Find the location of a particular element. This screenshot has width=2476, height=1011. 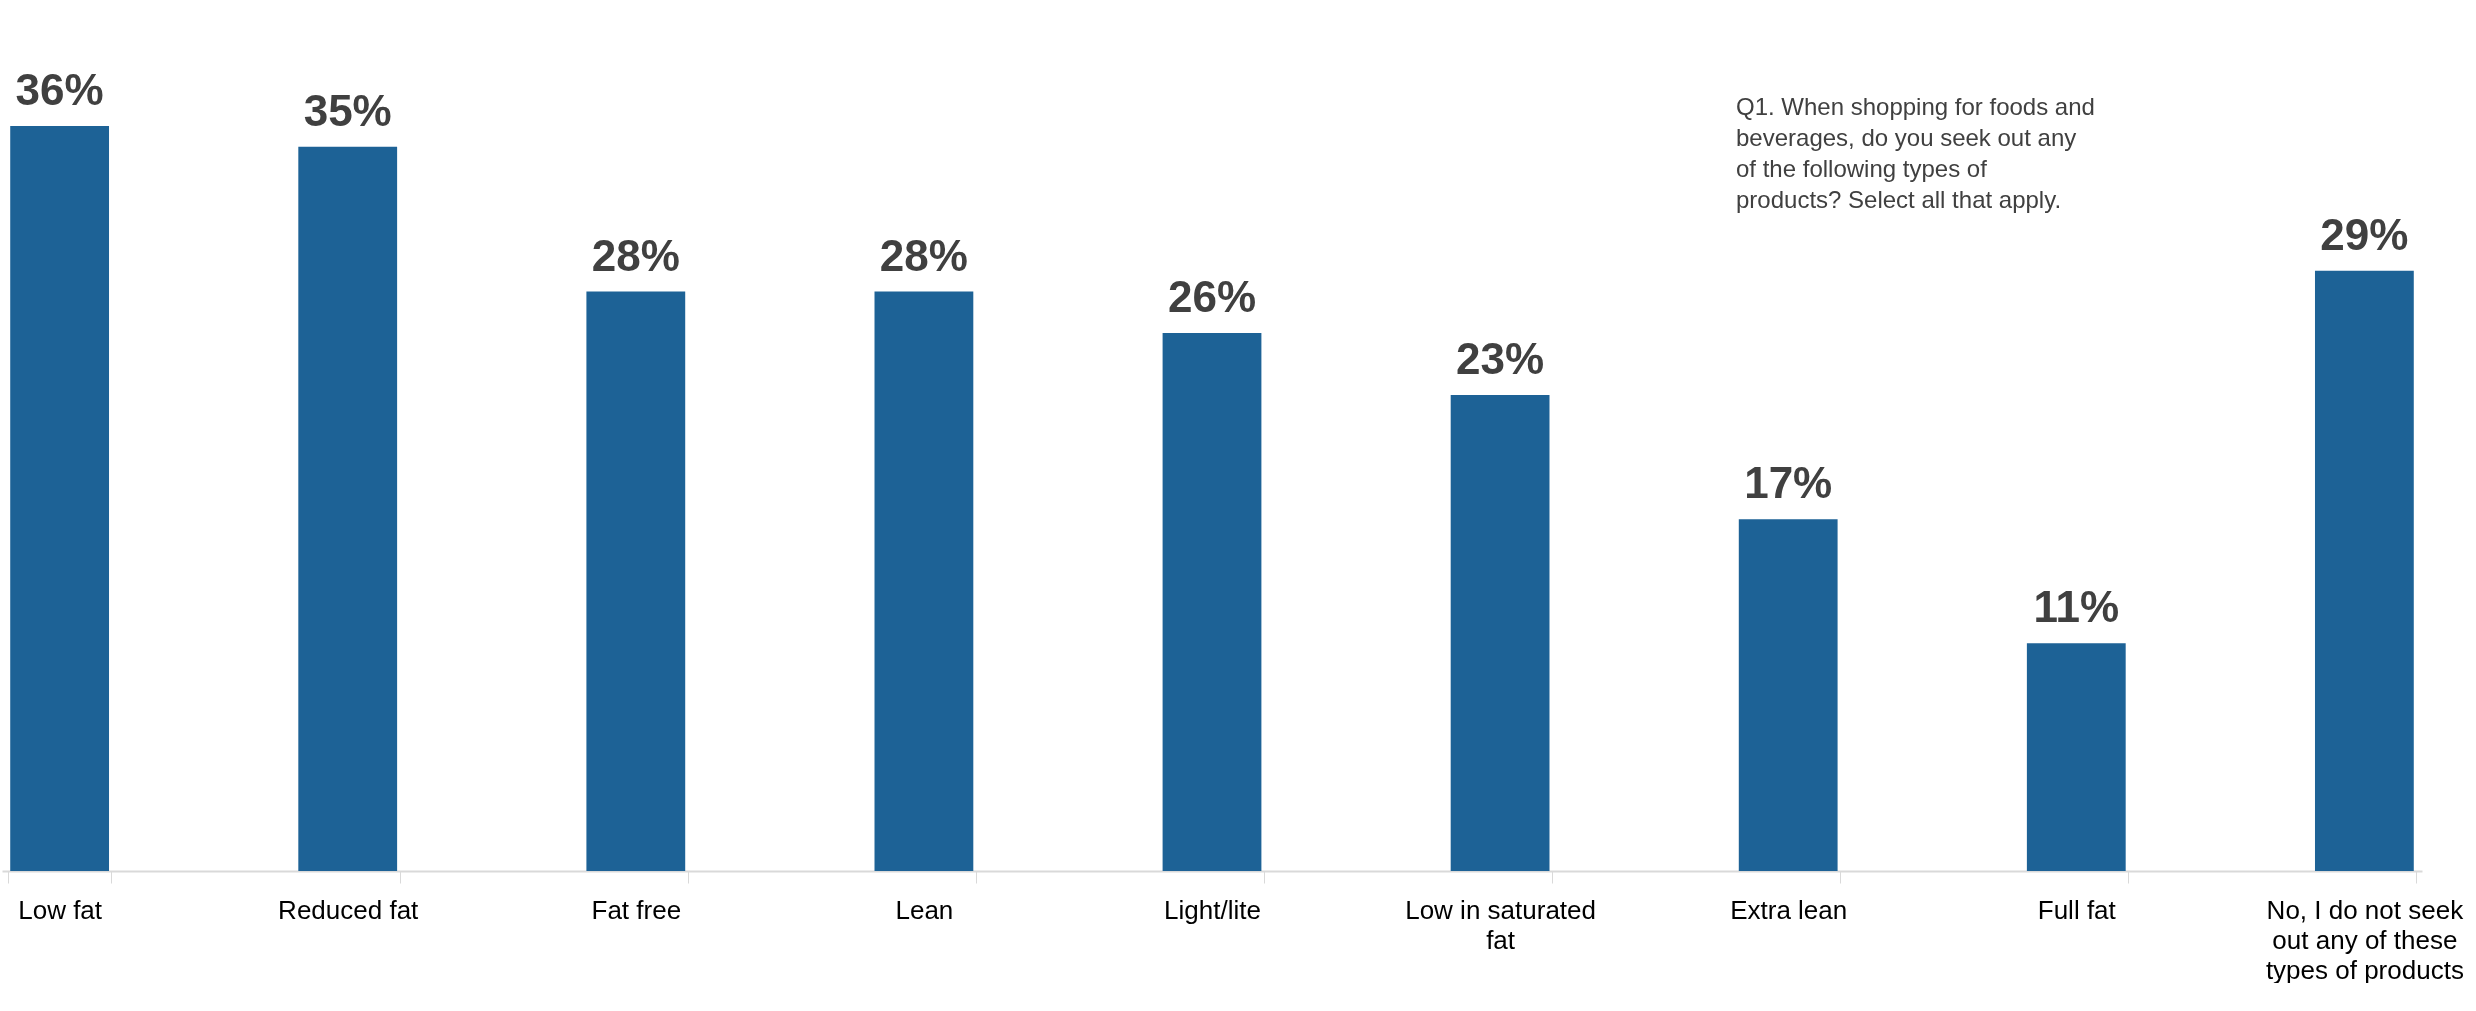

annotation: Q1. When shopping for foods and beverages, do you seek out any of the following types of products? Select all that apply. is located at coordinates (1915, 153).